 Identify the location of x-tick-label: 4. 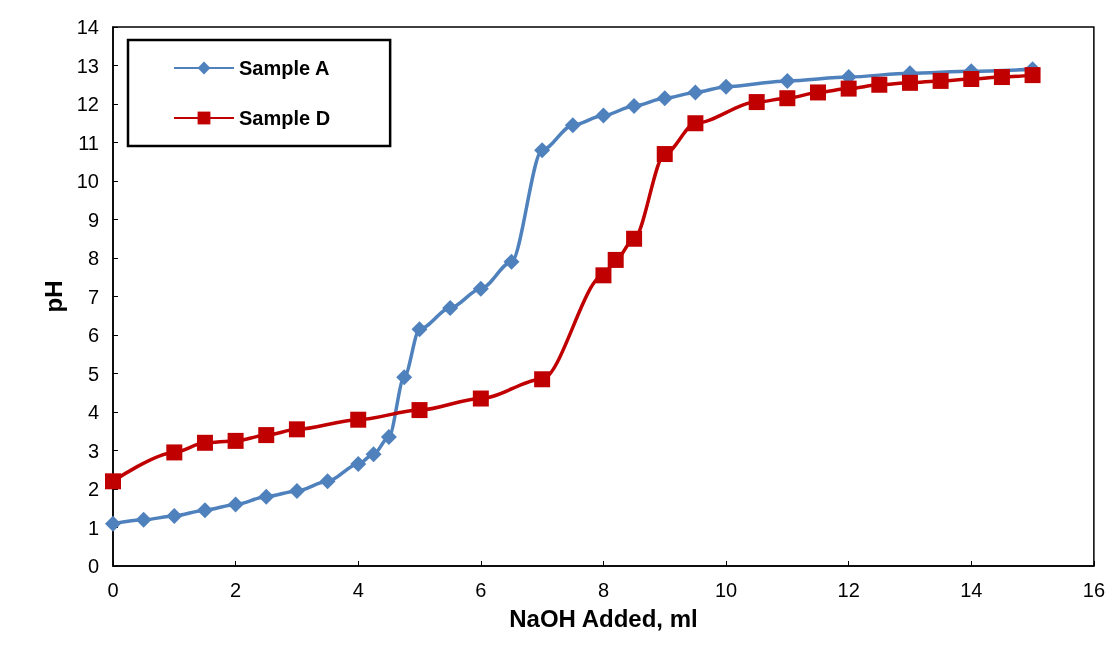
(358, 590).